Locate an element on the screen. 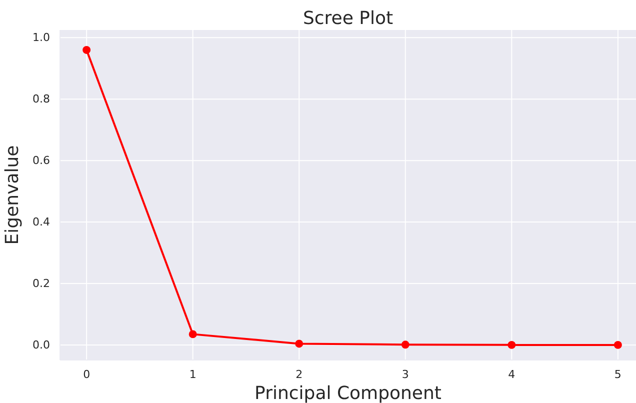 The width and height of the screenshot is (636, 403). x-tick-label: 4 is located at coordinates (512, 374).